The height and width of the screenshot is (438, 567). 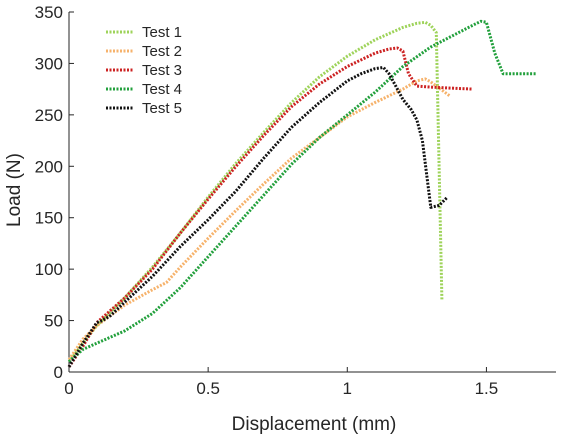 What do you see at coordinates (162, 70) in the screenshot?
I see `legend-label-test-3: Test 3` at bounding box center [162, 70].